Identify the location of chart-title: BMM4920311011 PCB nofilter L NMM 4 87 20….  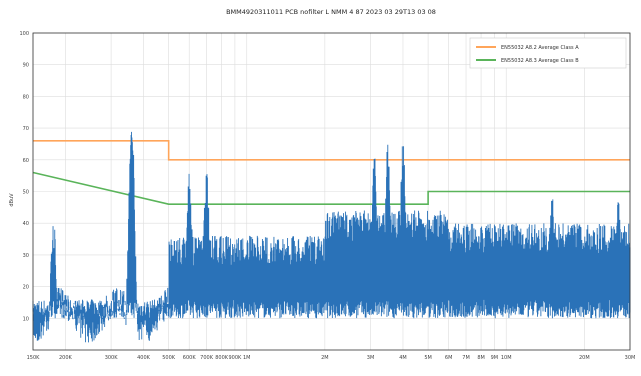
(331, 12).